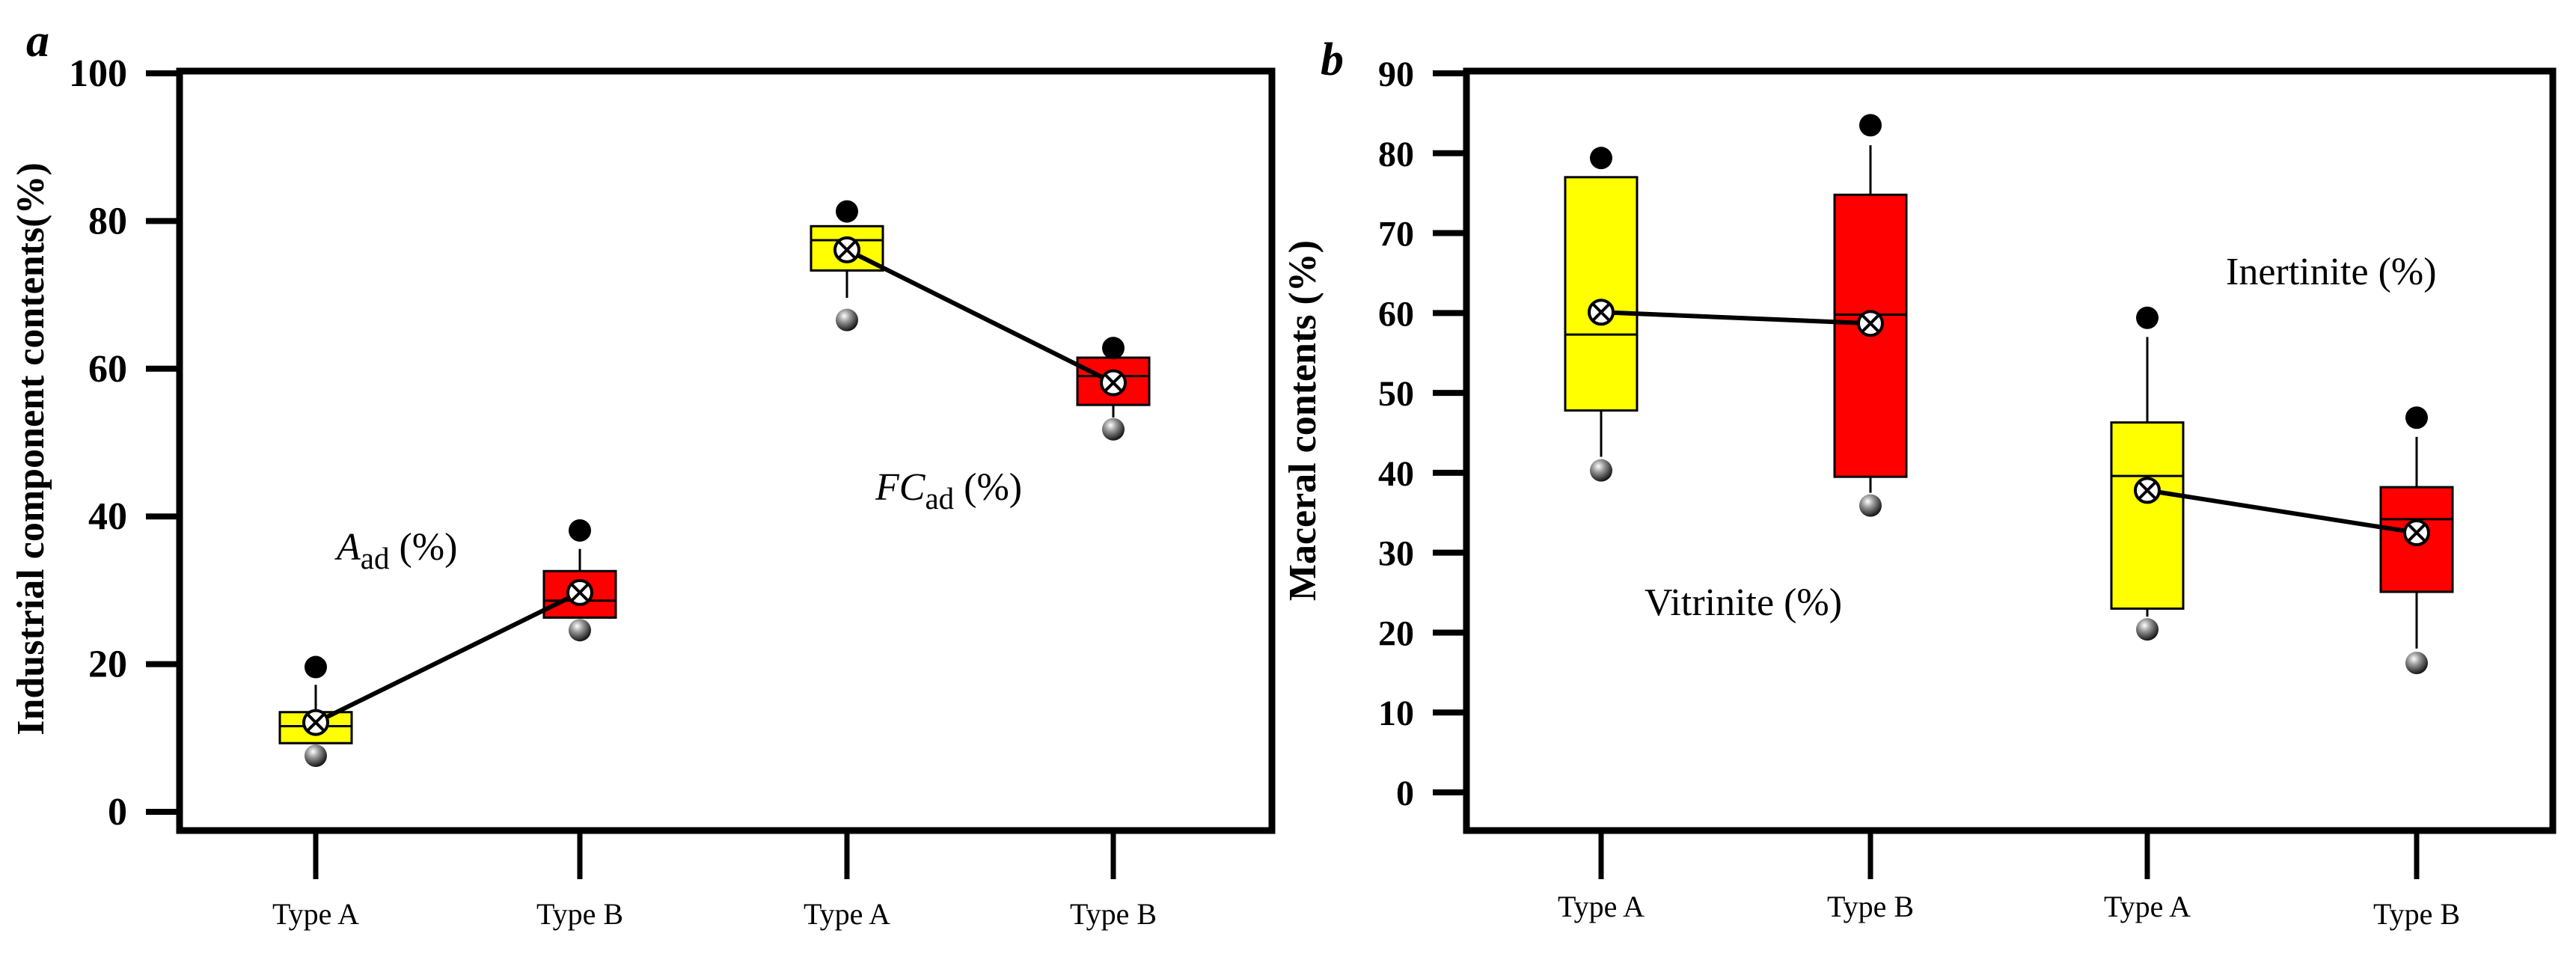 This screenshot has width=2576, height=954. What do you see at coordinates (1396, 714) in the screenshot?
I see `y-tick-label: 10` at bounding box center [1396, 714].